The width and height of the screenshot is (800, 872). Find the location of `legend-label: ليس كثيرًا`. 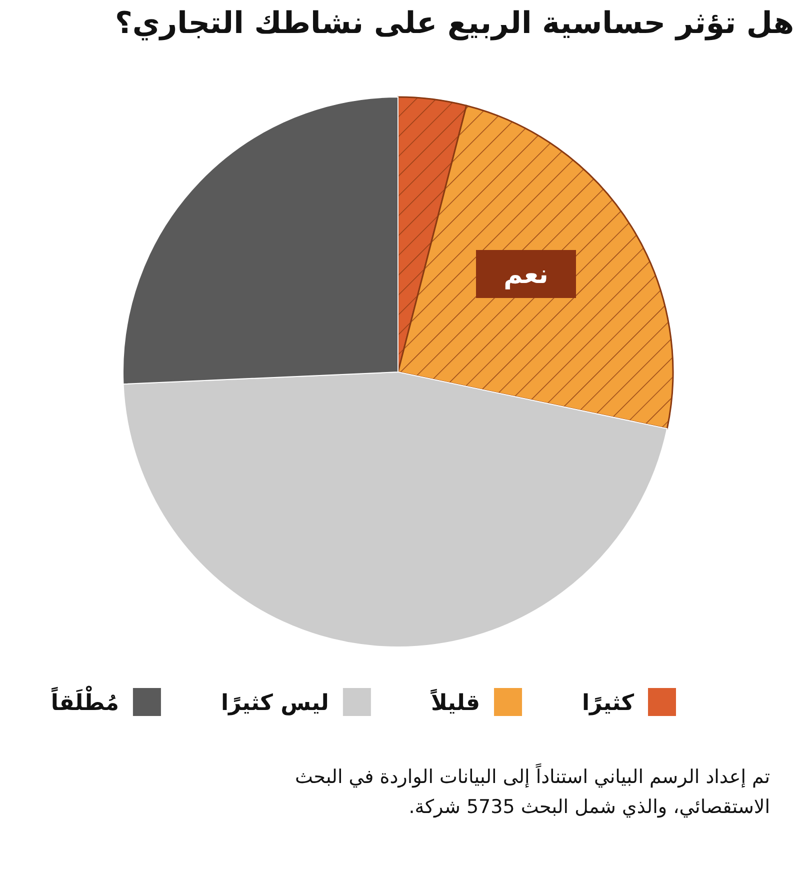

legend-label: ليس كثيرًا is located at coordinates (274, 703).